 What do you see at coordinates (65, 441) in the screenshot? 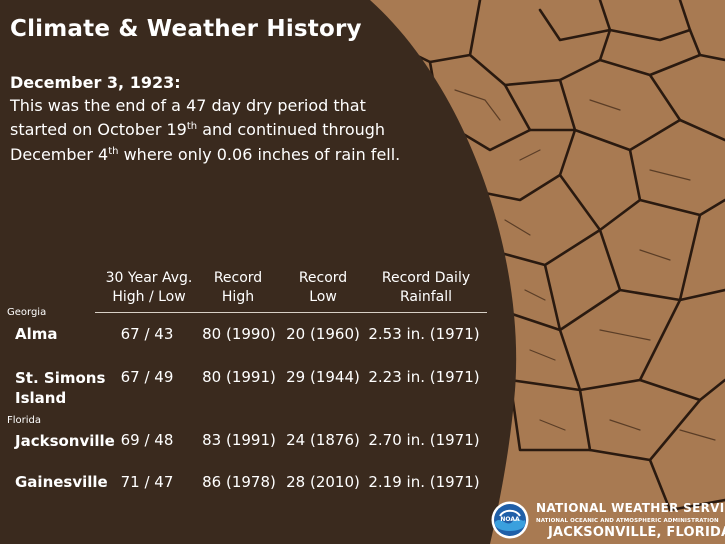
I see `city-name: Jacksonville` at bounding box center [65, 441].